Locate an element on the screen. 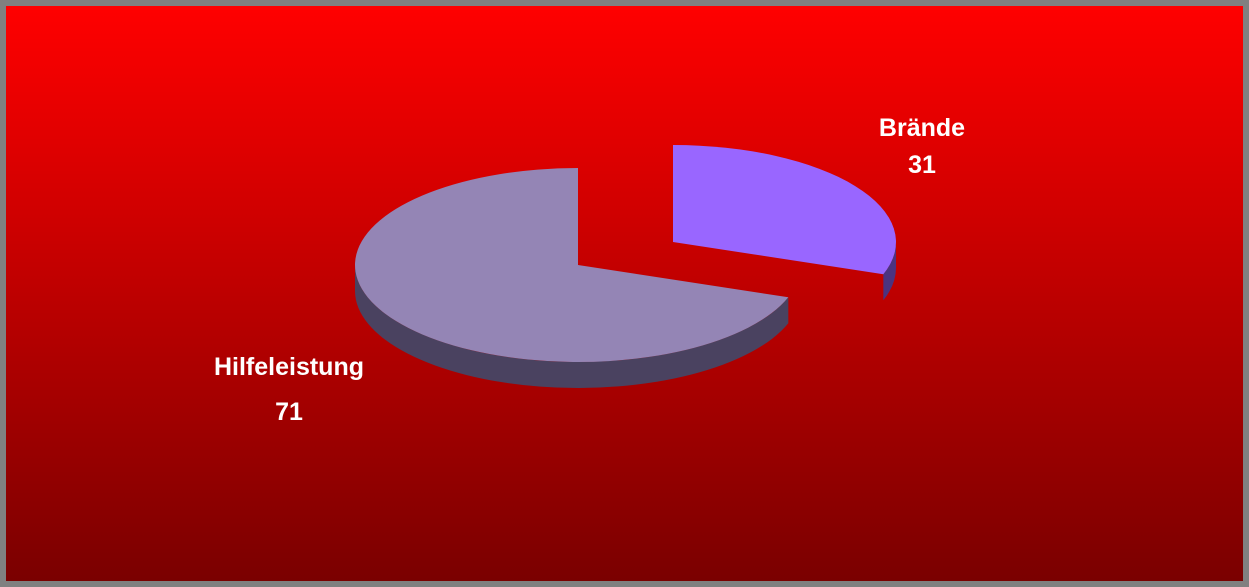 This screenshot has height=587, width=1249. label-hilfeleistung-value: 71 is located at coordinates (289, 412).